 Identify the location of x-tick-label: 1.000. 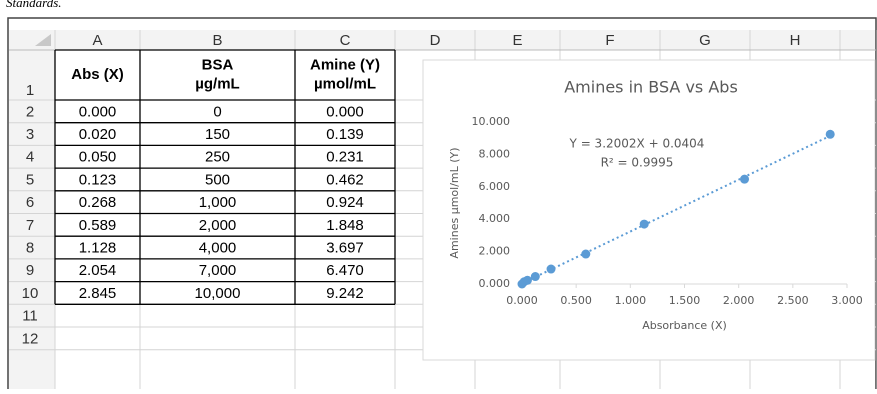
(631, 300).